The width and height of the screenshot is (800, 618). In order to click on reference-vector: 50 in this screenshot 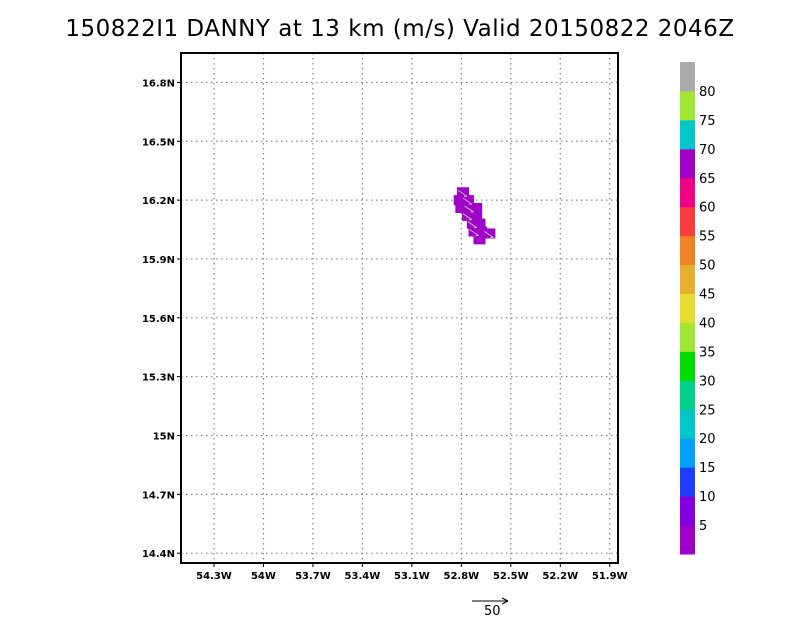, I will do `click(490, 607)`.